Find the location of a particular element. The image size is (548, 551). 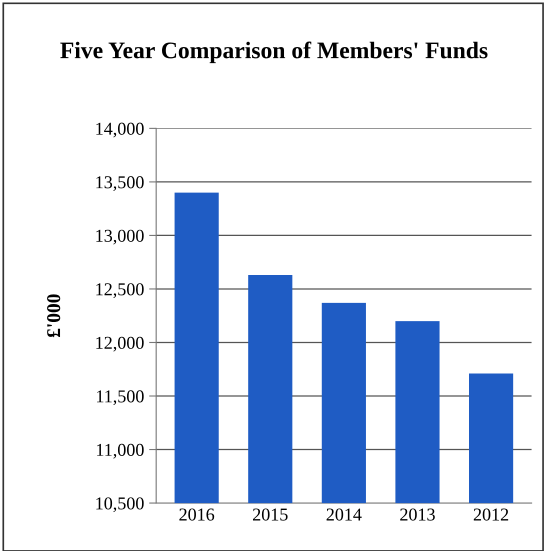

y-axis-title: £'000 is located at coordinates (53, 316).